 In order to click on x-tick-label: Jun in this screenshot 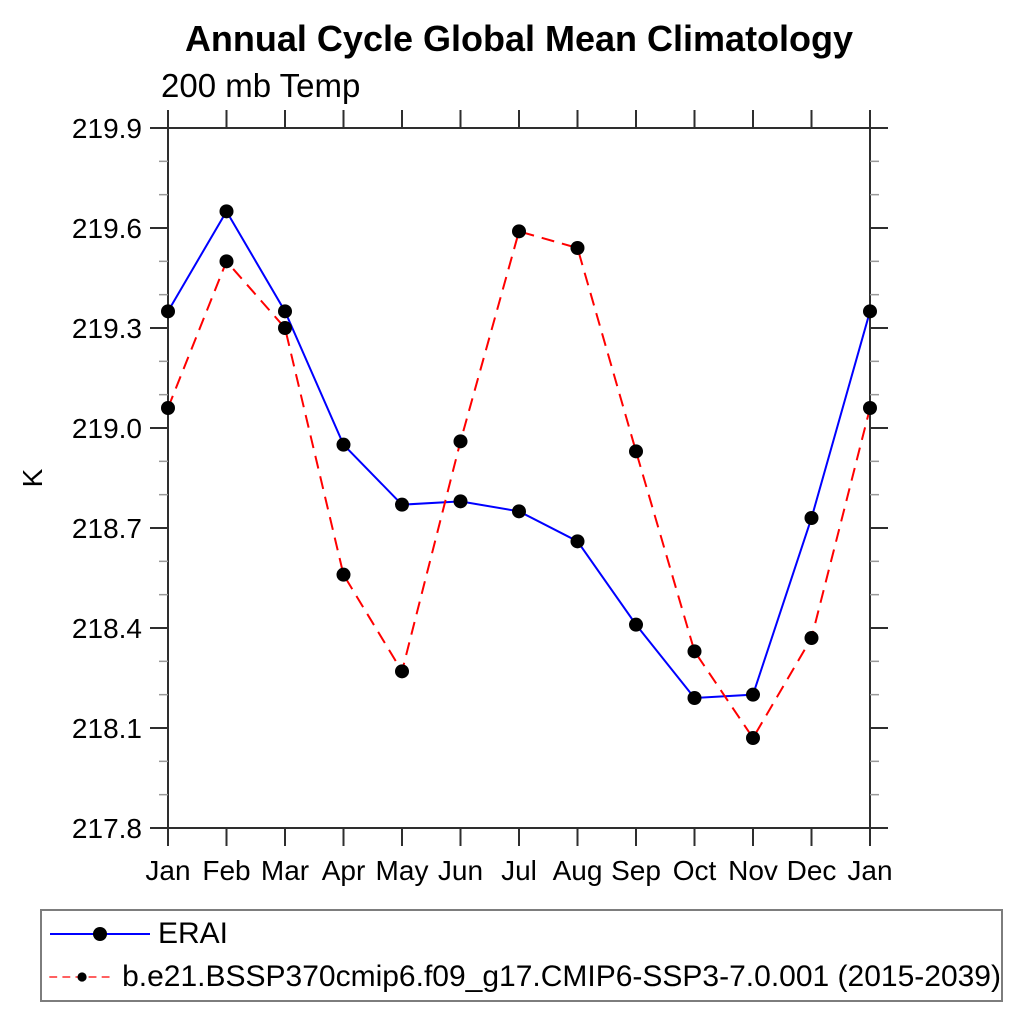, I will do `click(460, 870)`.